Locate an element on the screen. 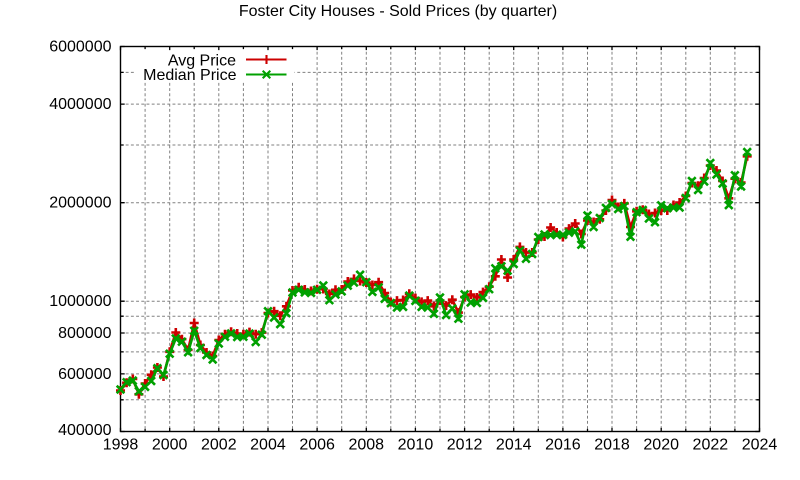 Image resolution: width=800 pixels, height=480 pixels. svg-text: 1000000 is located at coordinates (80, 301).